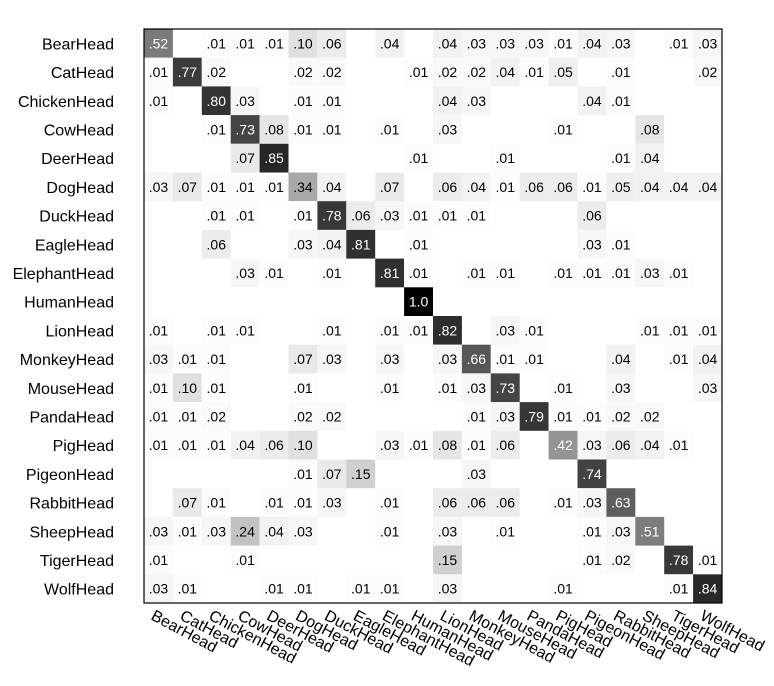  I want to click on matrix-cell-value: .74, so click(592, 474).